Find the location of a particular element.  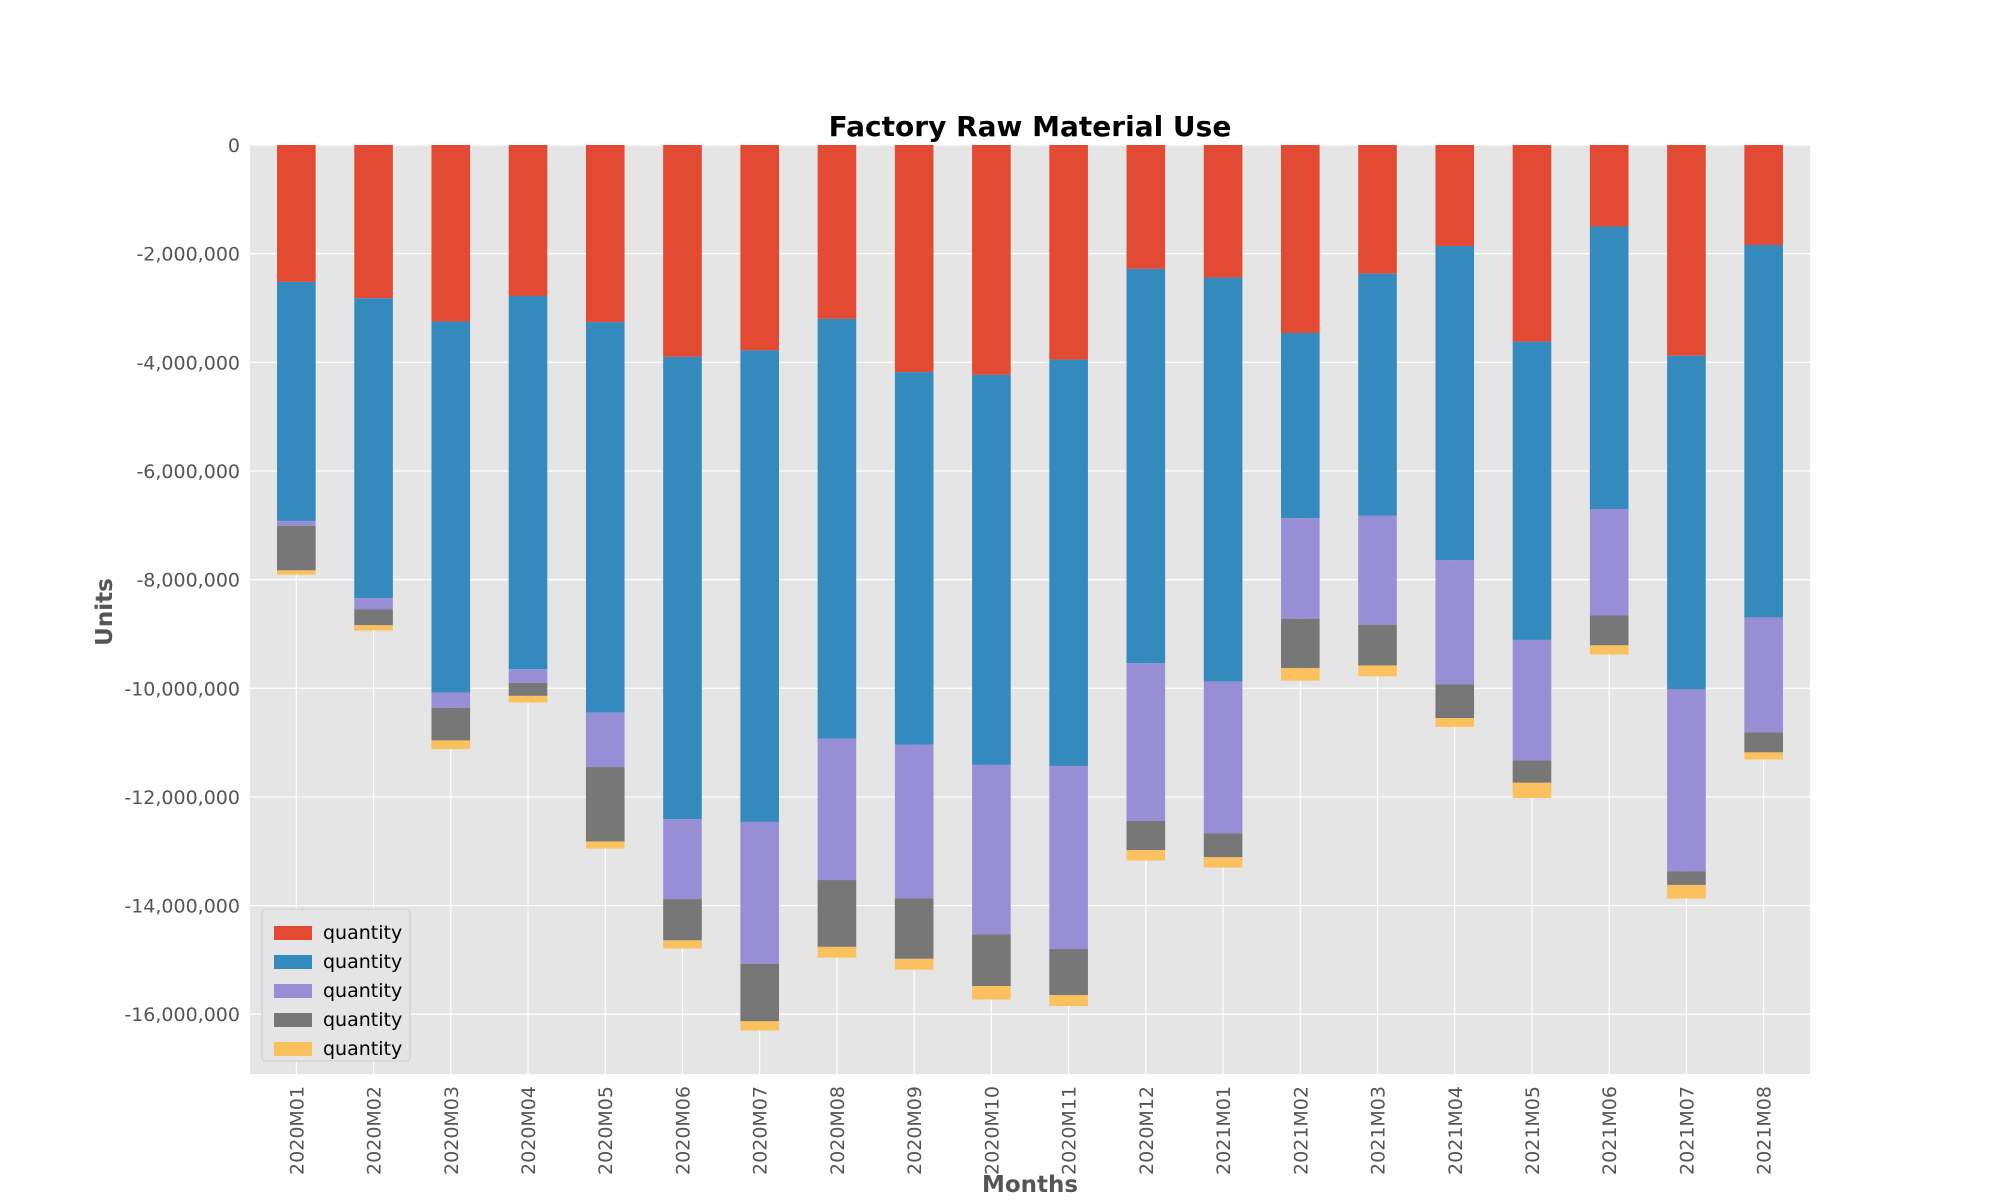

x-tick-label: 2020M01 is located at coordinates (297, 1130).